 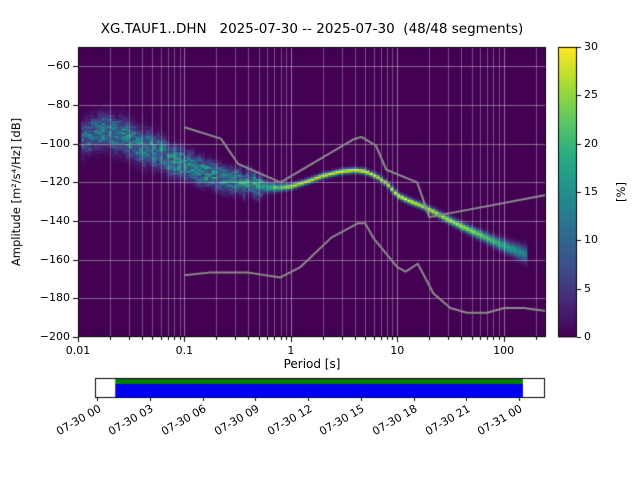 I want to click on x-axis-label: Period [s], so click(x=312, y=364).